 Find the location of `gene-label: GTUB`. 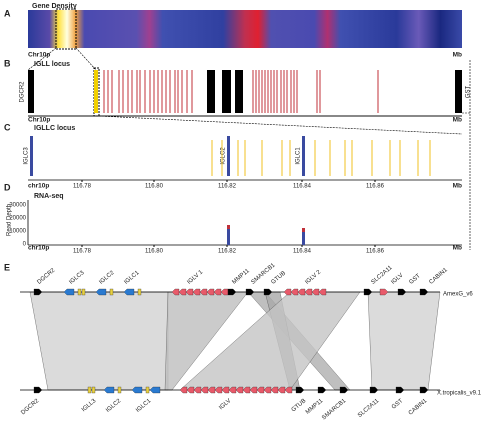

gene-label: GTUB is located at coordinates (278, 277).